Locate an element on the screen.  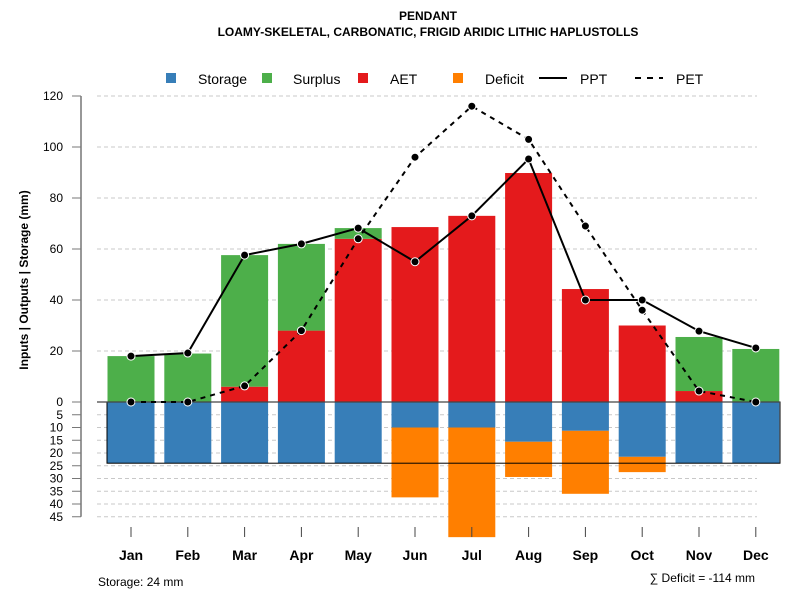
legend-swatch-deficit is located at coordinates (458, 78).